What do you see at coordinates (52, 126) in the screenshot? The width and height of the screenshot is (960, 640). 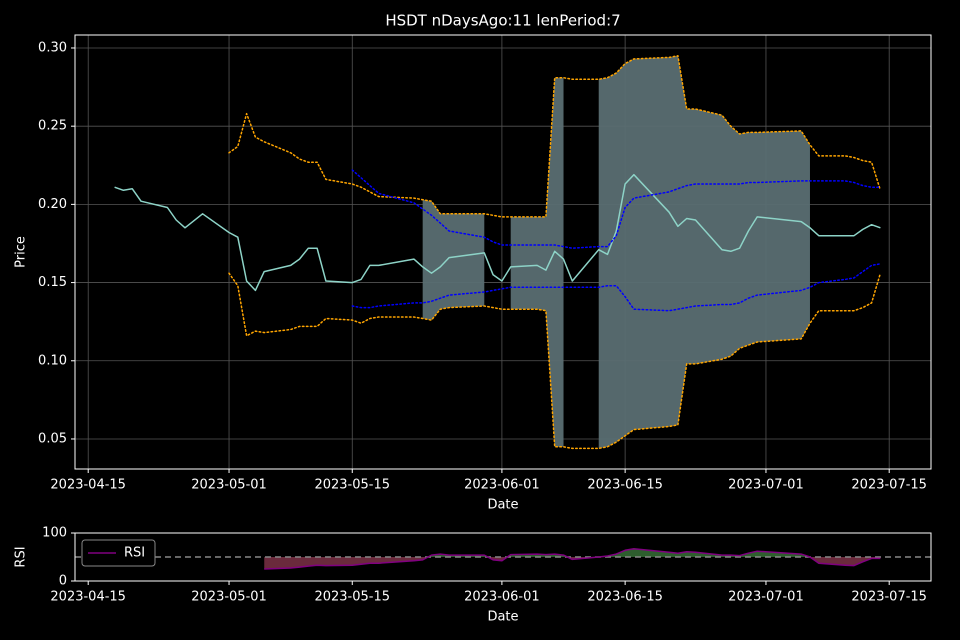 I see `y-tick-label: 0.25` at bounding box center [52, 126].